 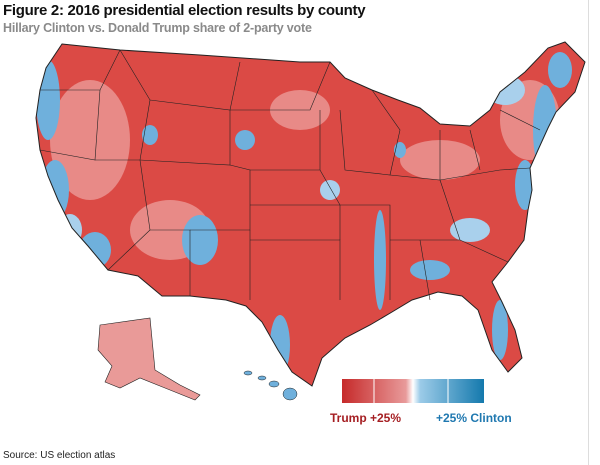 What do you see at coordinates (588, 232) in the screenshot?
I see `divider` at bounding box center [588, 232].